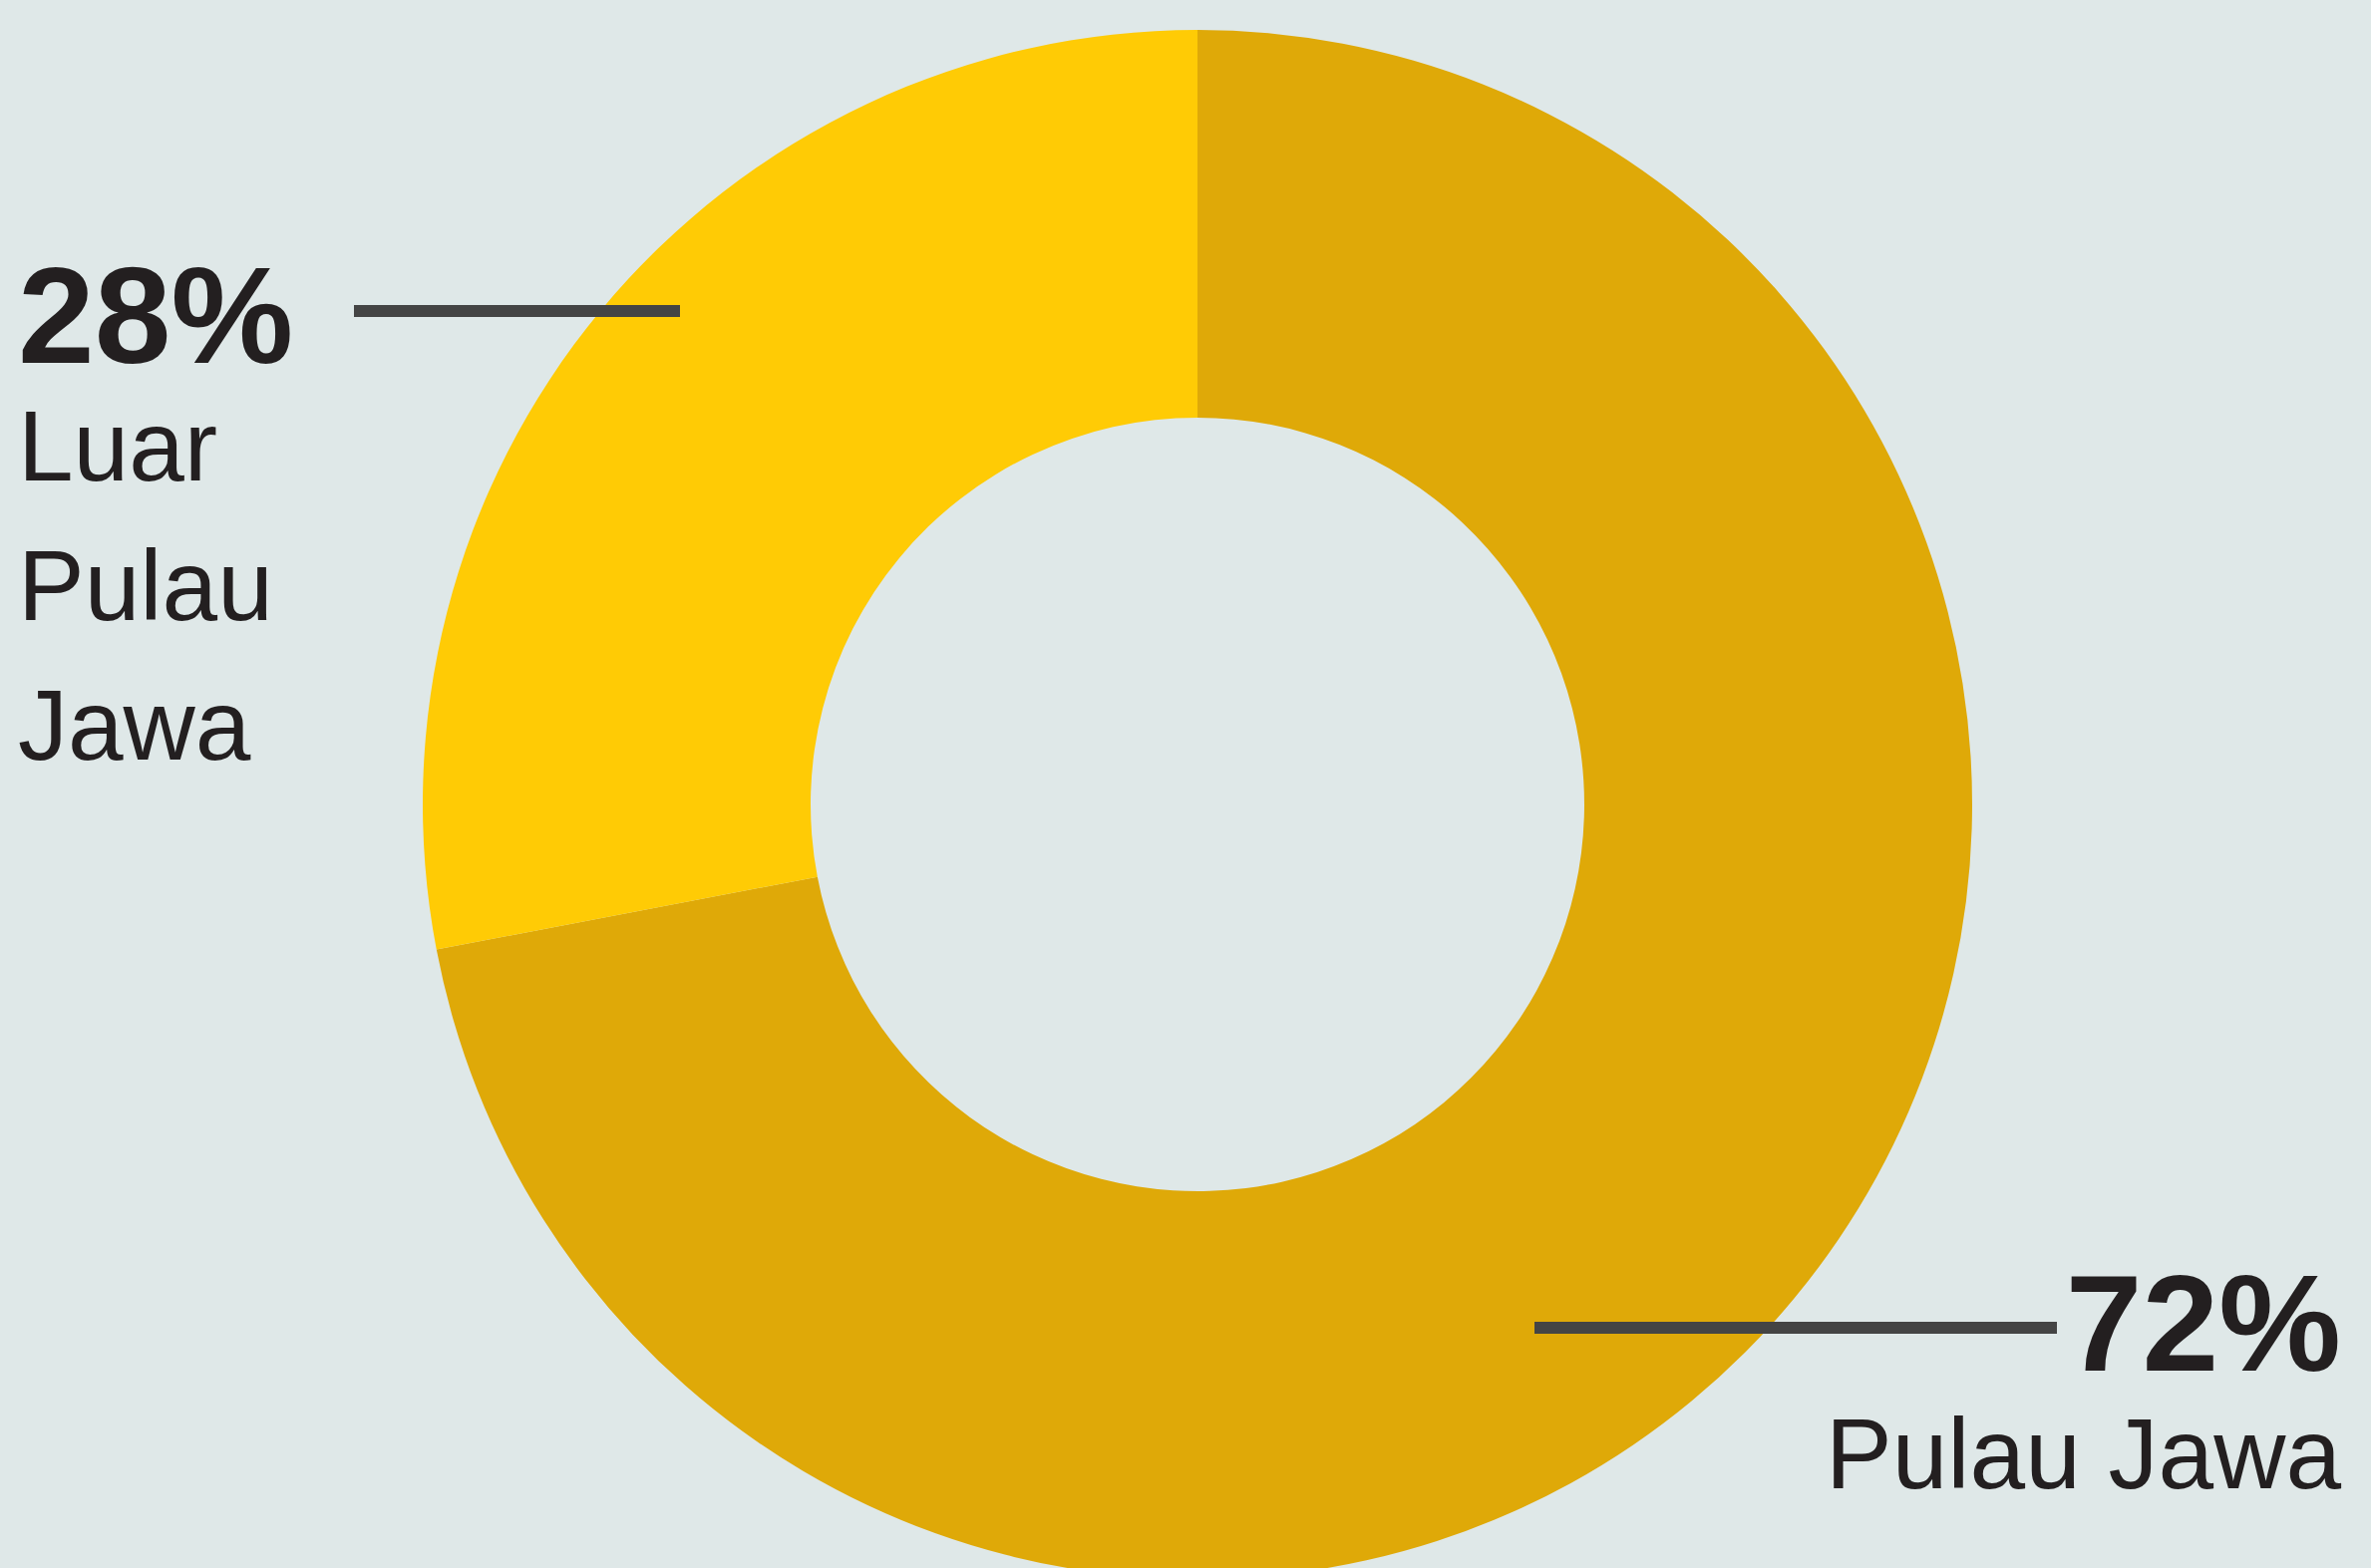  I want to click on slice-label: Pulau Jawa, so click(2084, 1453).